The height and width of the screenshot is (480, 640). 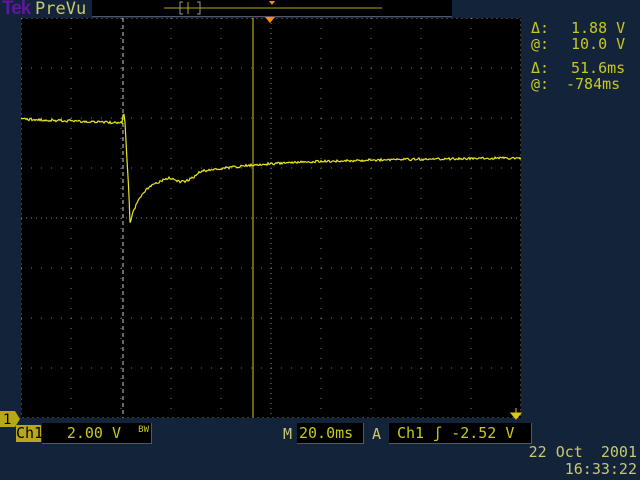 I want to click on trigger-label: A, so click(x=376, y=434).